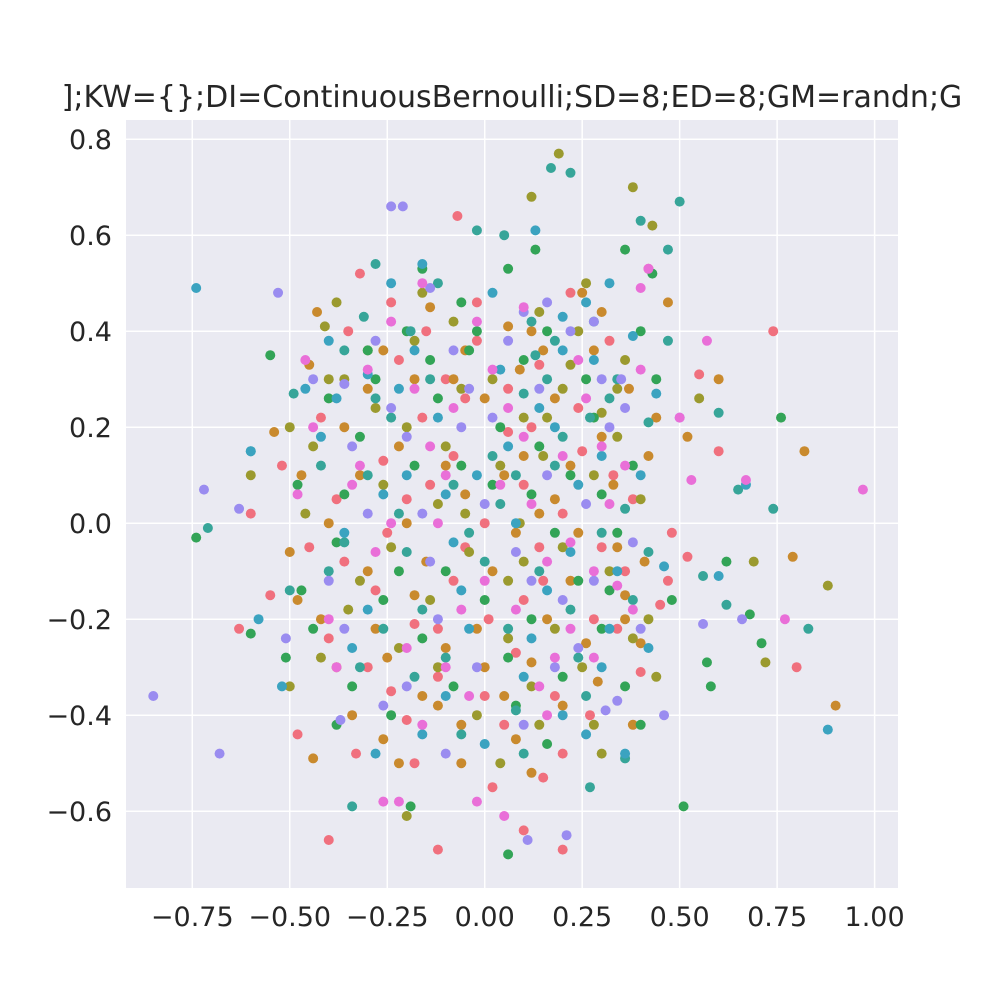 This screenshot has width=1000, height=1000. I want to click on y-tick-label: −0.6, so click(79, 812).